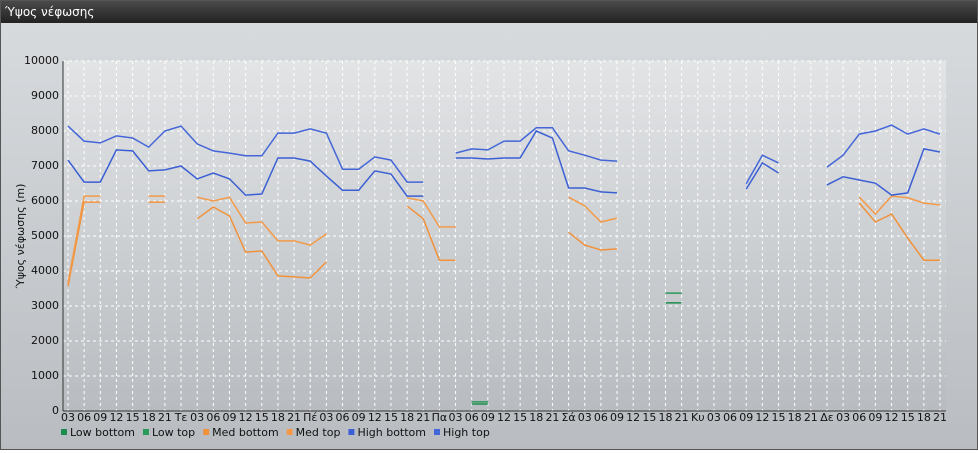 The image size is (978, 453). I want to click on y-tick-label: 1000, so click(45, 375).